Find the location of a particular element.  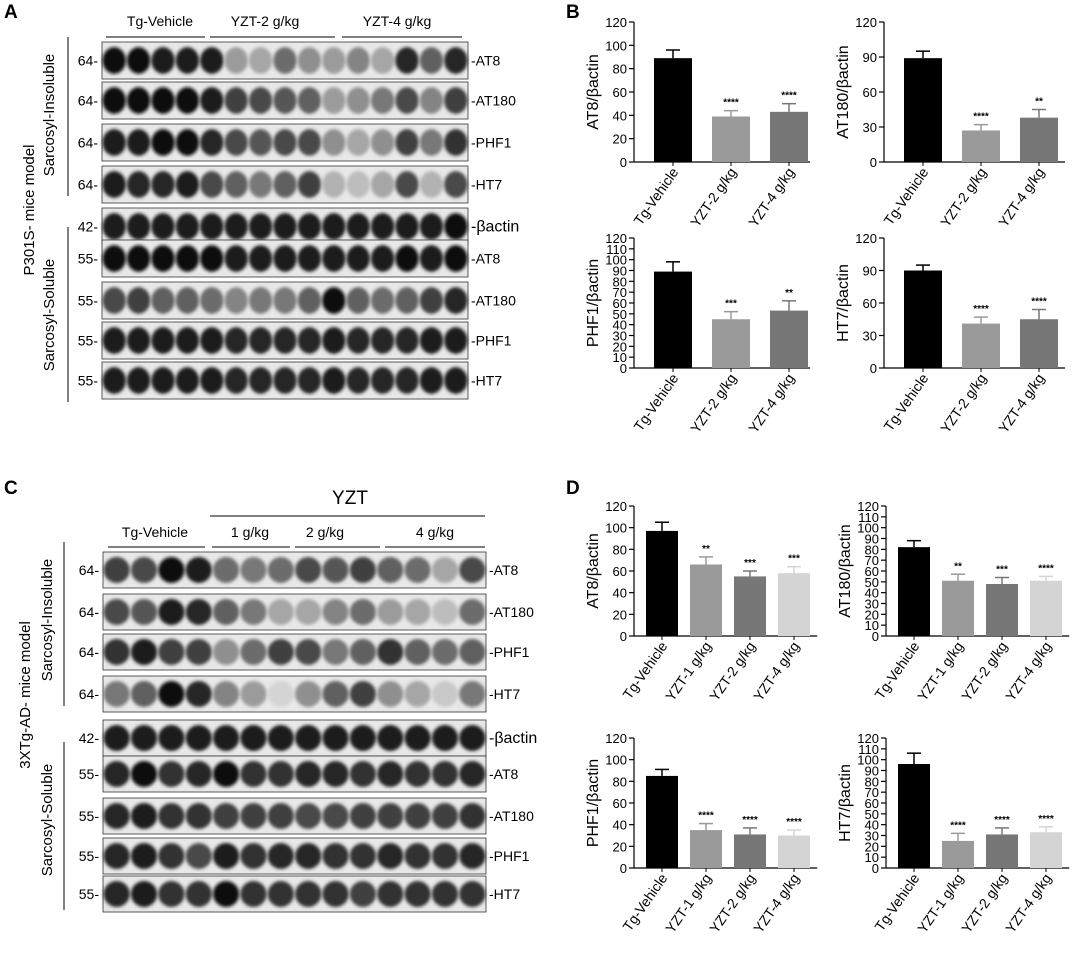

y-tick-label: 0 is located at coordinates (623, 162).